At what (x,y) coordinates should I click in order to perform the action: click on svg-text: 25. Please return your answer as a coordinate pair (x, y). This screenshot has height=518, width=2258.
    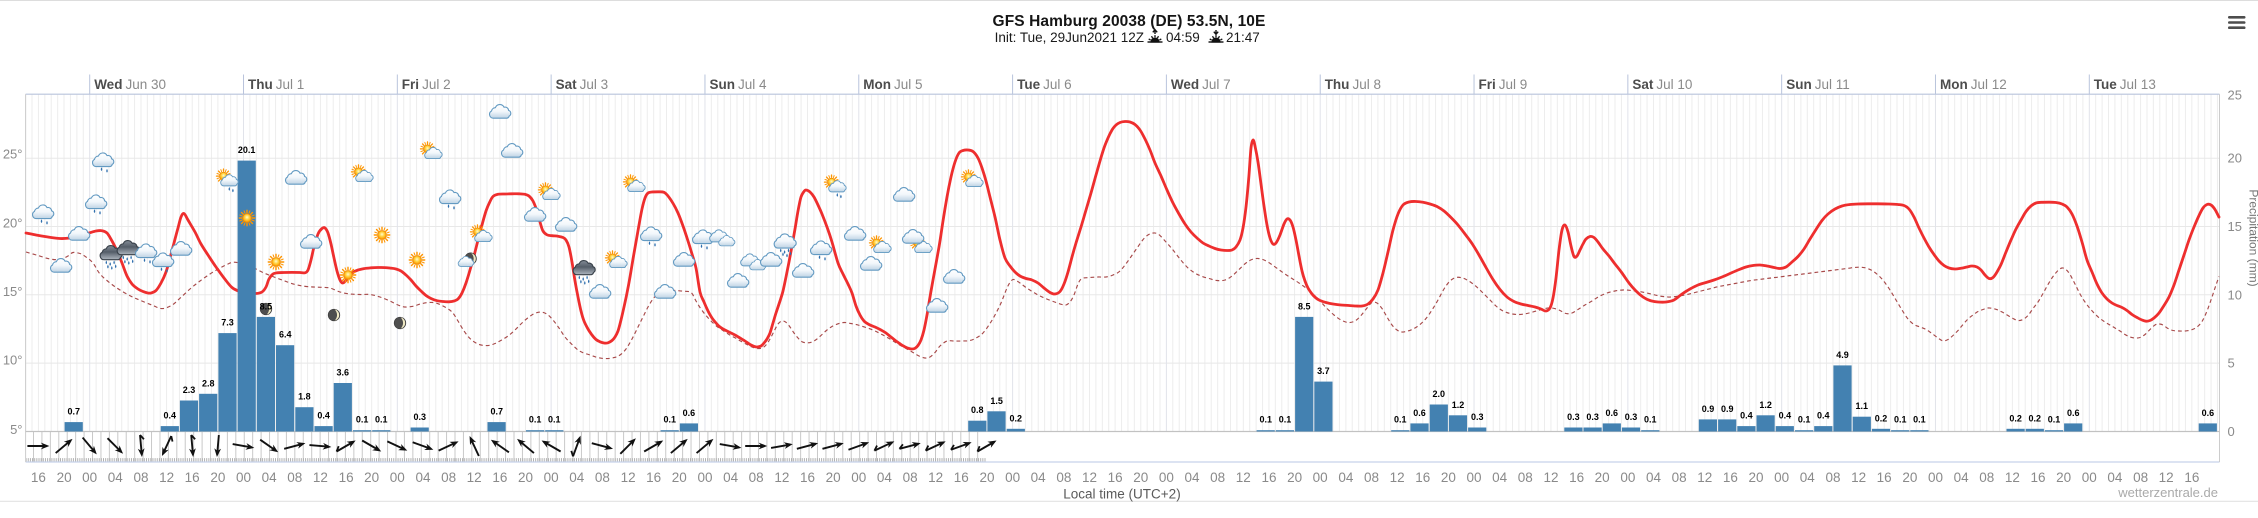
    Looking at the image, I should click on (2235, 95).